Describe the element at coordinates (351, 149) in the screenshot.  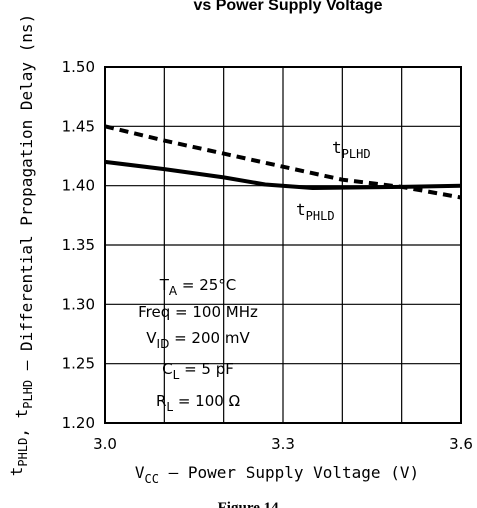
I see `series-label-tPLHD: tPLHD` at that location.